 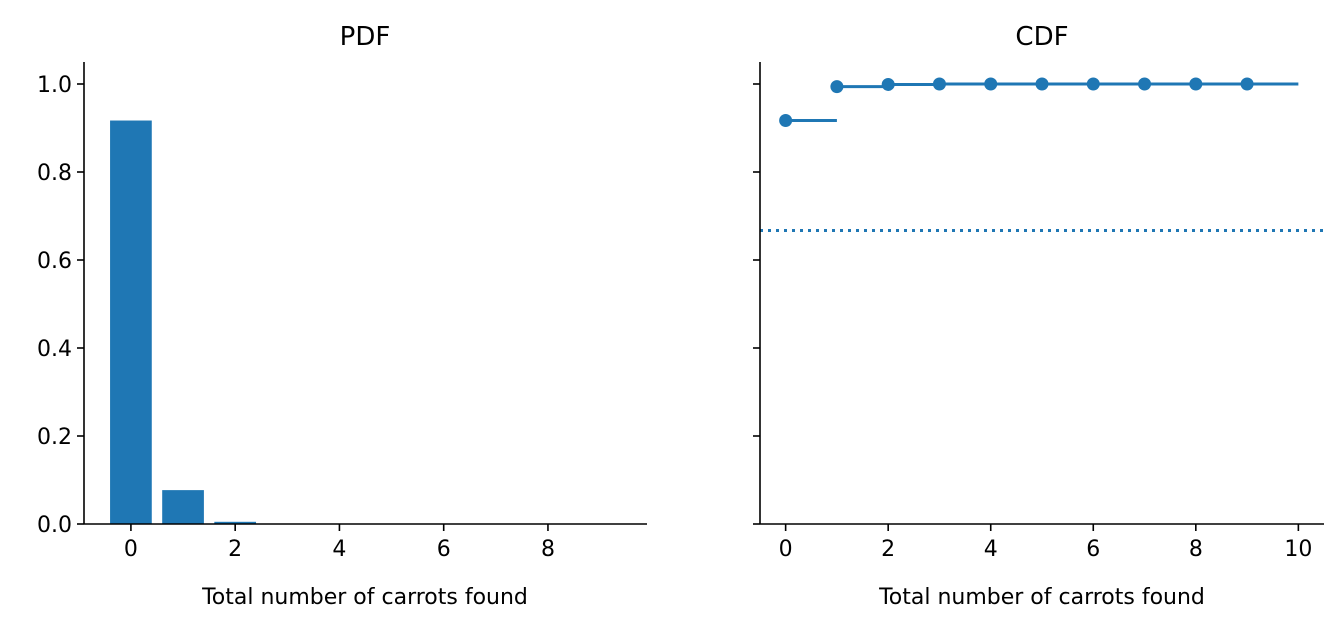 I want to click on cdf-y-ticks, so click(x=756, y=304).